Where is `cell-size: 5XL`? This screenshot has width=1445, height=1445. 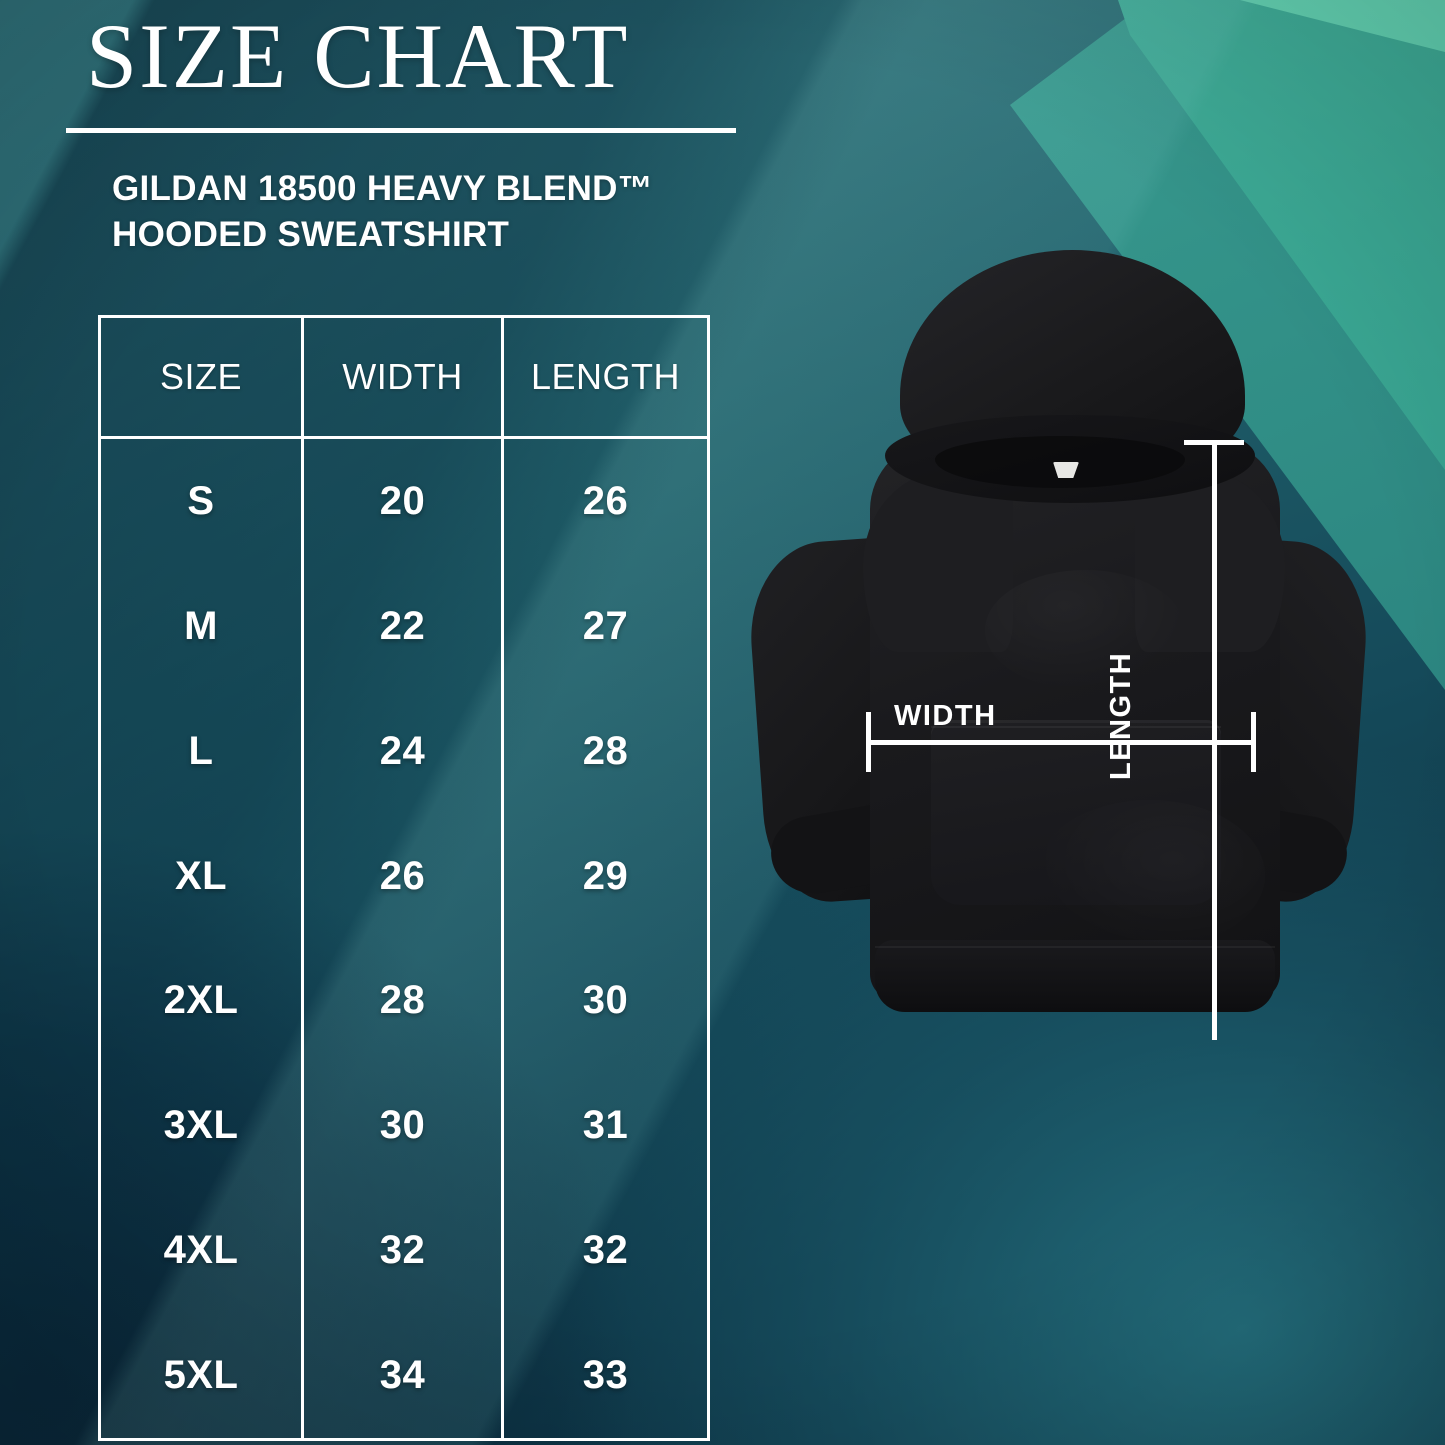 cell-size: 5XL is located at coordinates (201, 1375).